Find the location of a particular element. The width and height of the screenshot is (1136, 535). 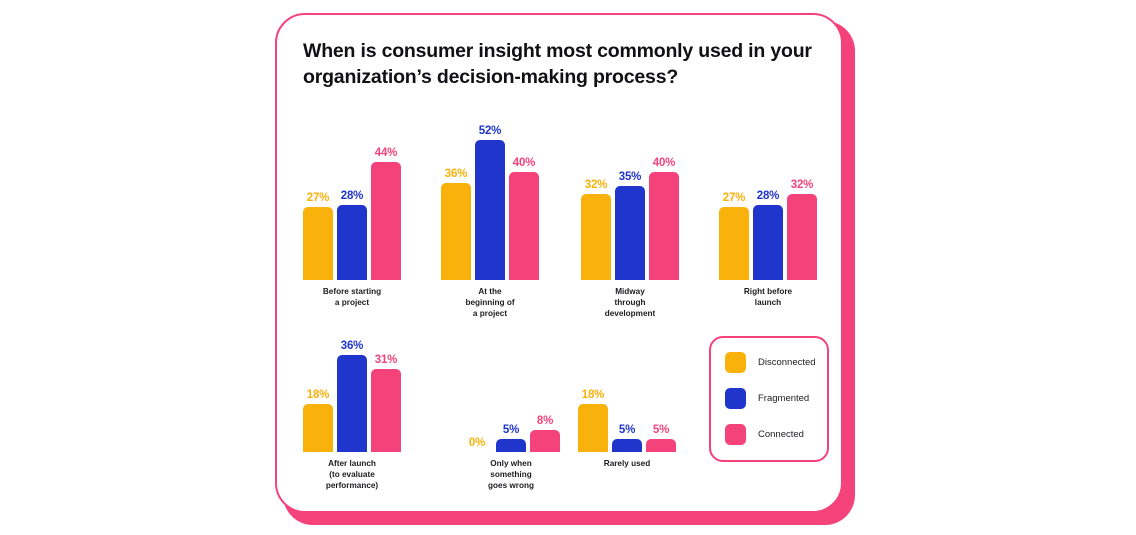

legend-label-fragmented: Fragmented is located at coordinates (784, 398).